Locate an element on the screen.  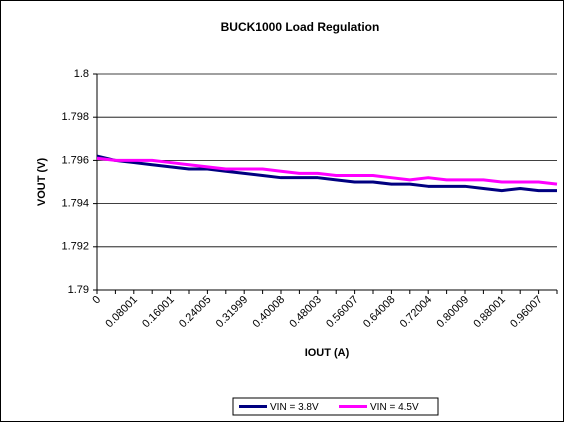
legend-label: VIN = 4.5V is located at coordinates (394, 407).